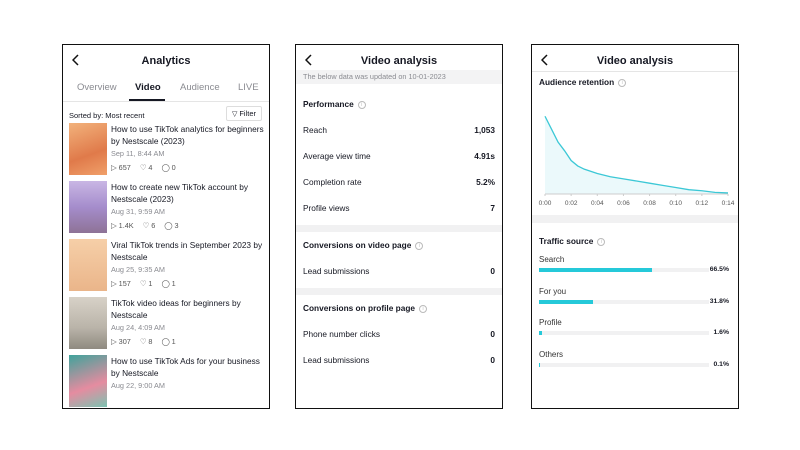 The height and width of the screenshot is (450, 800). Describe the element at coordinates (168, 168) in the screenshot. I see `stat: ◯ 0` at that location.